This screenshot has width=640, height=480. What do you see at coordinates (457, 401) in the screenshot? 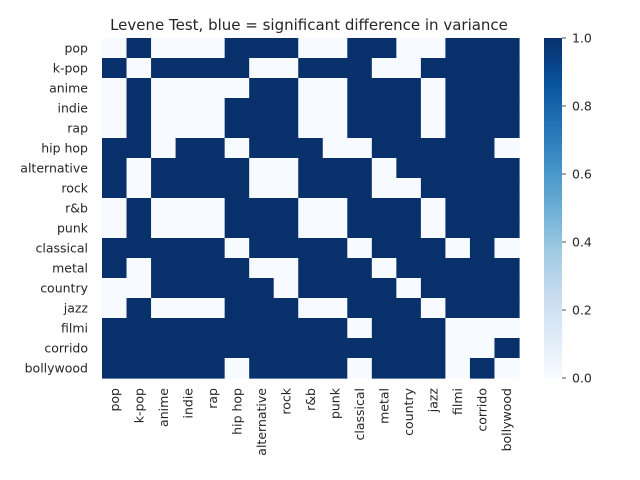
I see `x-tick-label: filmi` at bounding box center [457, 401].